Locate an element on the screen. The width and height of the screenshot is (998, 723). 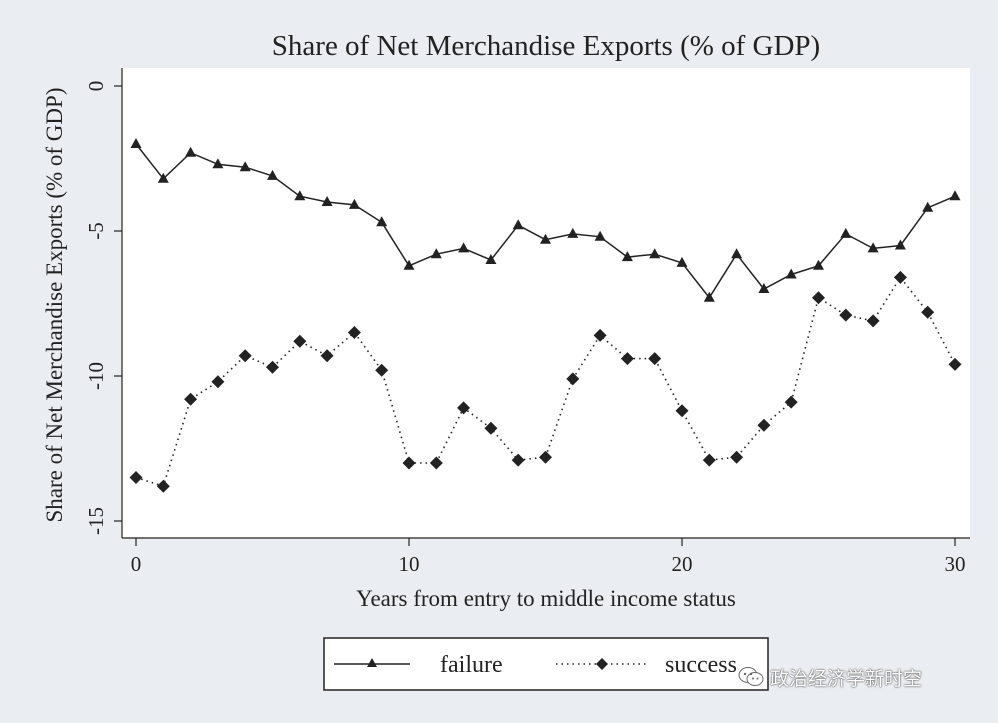
legend-failure-label: failure is located at coordinates (471, 665).